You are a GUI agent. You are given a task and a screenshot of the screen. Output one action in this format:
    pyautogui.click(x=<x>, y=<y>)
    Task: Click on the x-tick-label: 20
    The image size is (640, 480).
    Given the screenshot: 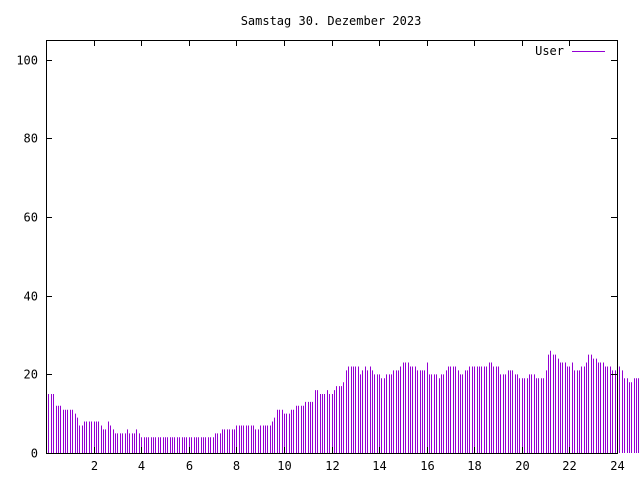 What is the action you would take?
    pyautogui.click(x=522, y=466)
    